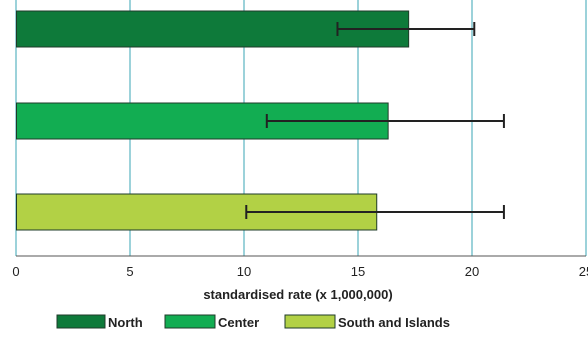  What do you see at coordinates (190, 321) in the screenshot?
I see `legend-swatch-center` at bounding box center [190, 321].